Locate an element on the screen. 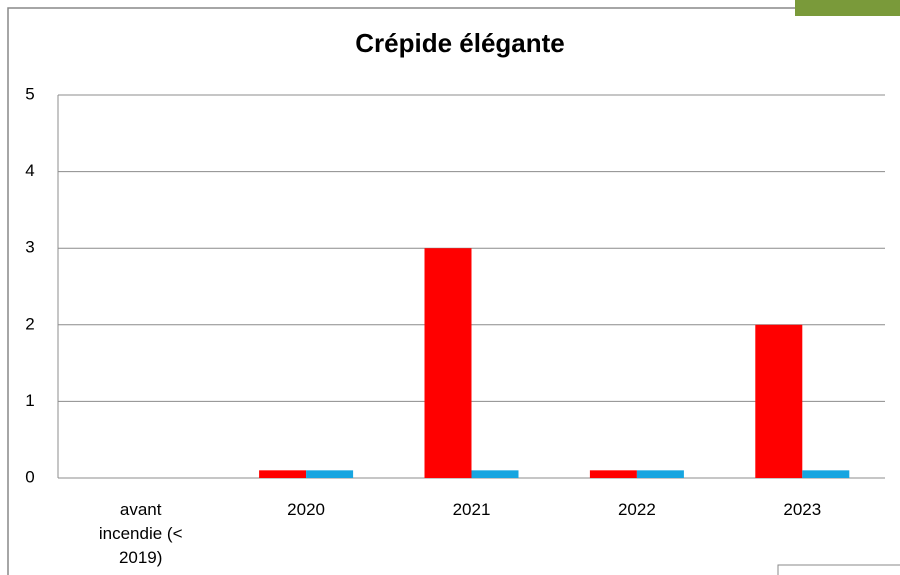  x-tick-label: 2020 is located at coordinates (306, 509).